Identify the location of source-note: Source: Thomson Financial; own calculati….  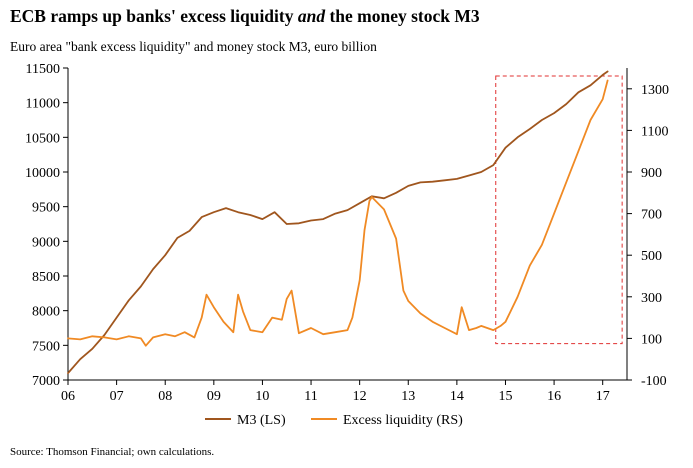
(112, 452).